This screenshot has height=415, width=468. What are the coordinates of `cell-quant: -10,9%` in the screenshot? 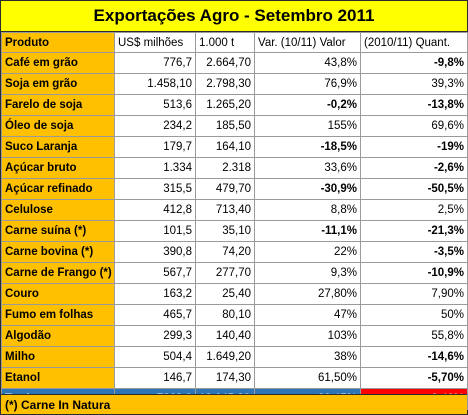 It's located at (414, 273).